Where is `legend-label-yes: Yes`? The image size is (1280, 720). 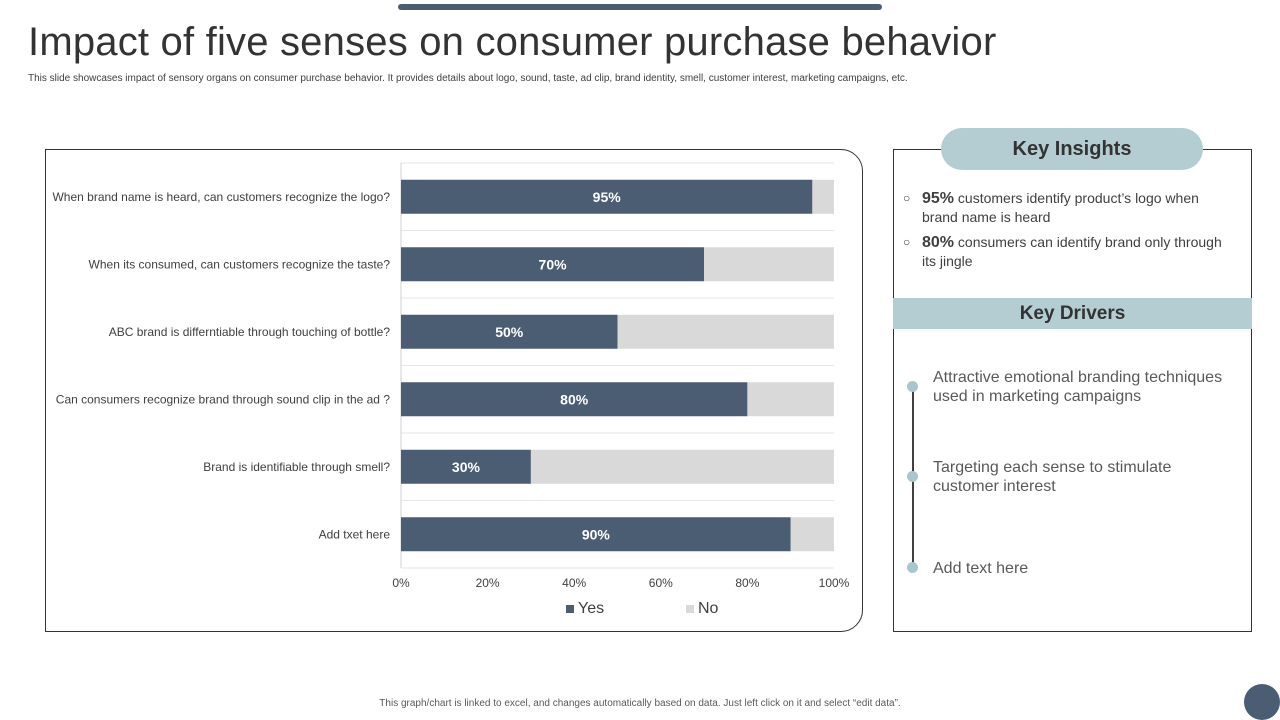
legend-label-yes: Yes is located at coordinates (591, 608).